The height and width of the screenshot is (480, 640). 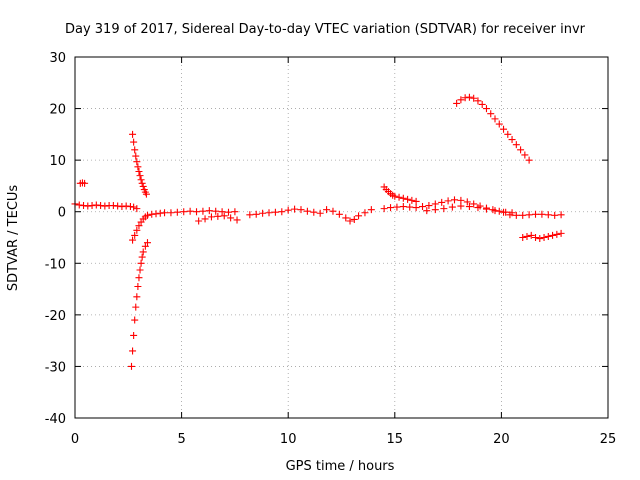 I want to click on y-tick-label: 0, so click(x=62, y=213).